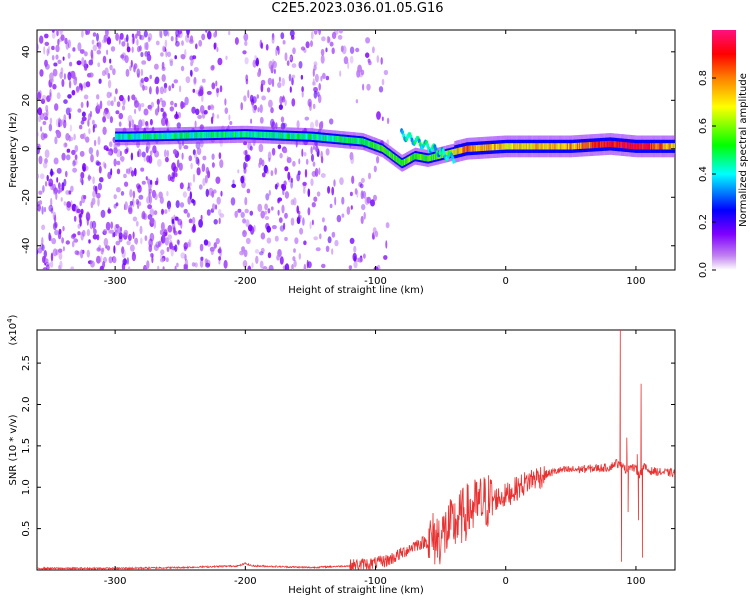 The height and width of the screenshot is (600, 750). I want to click on page-title: C2E5.2023.036.01.05.G16, so click(357, 8).